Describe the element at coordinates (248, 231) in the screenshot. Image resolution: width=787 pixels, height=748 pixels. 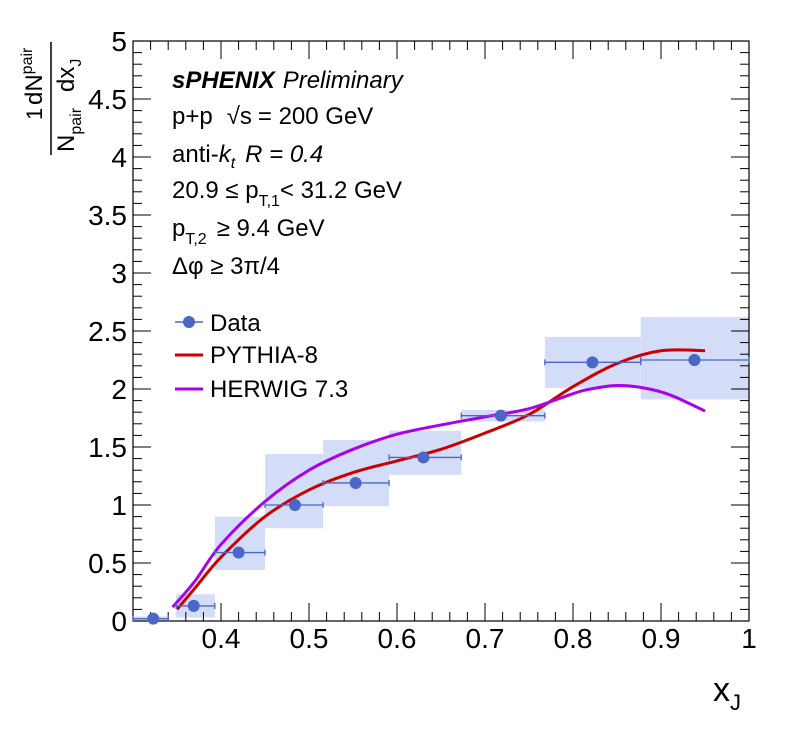
I see `subleading-pt-cut-label: pT,2 ≥ 9.4 GeV` at that location.